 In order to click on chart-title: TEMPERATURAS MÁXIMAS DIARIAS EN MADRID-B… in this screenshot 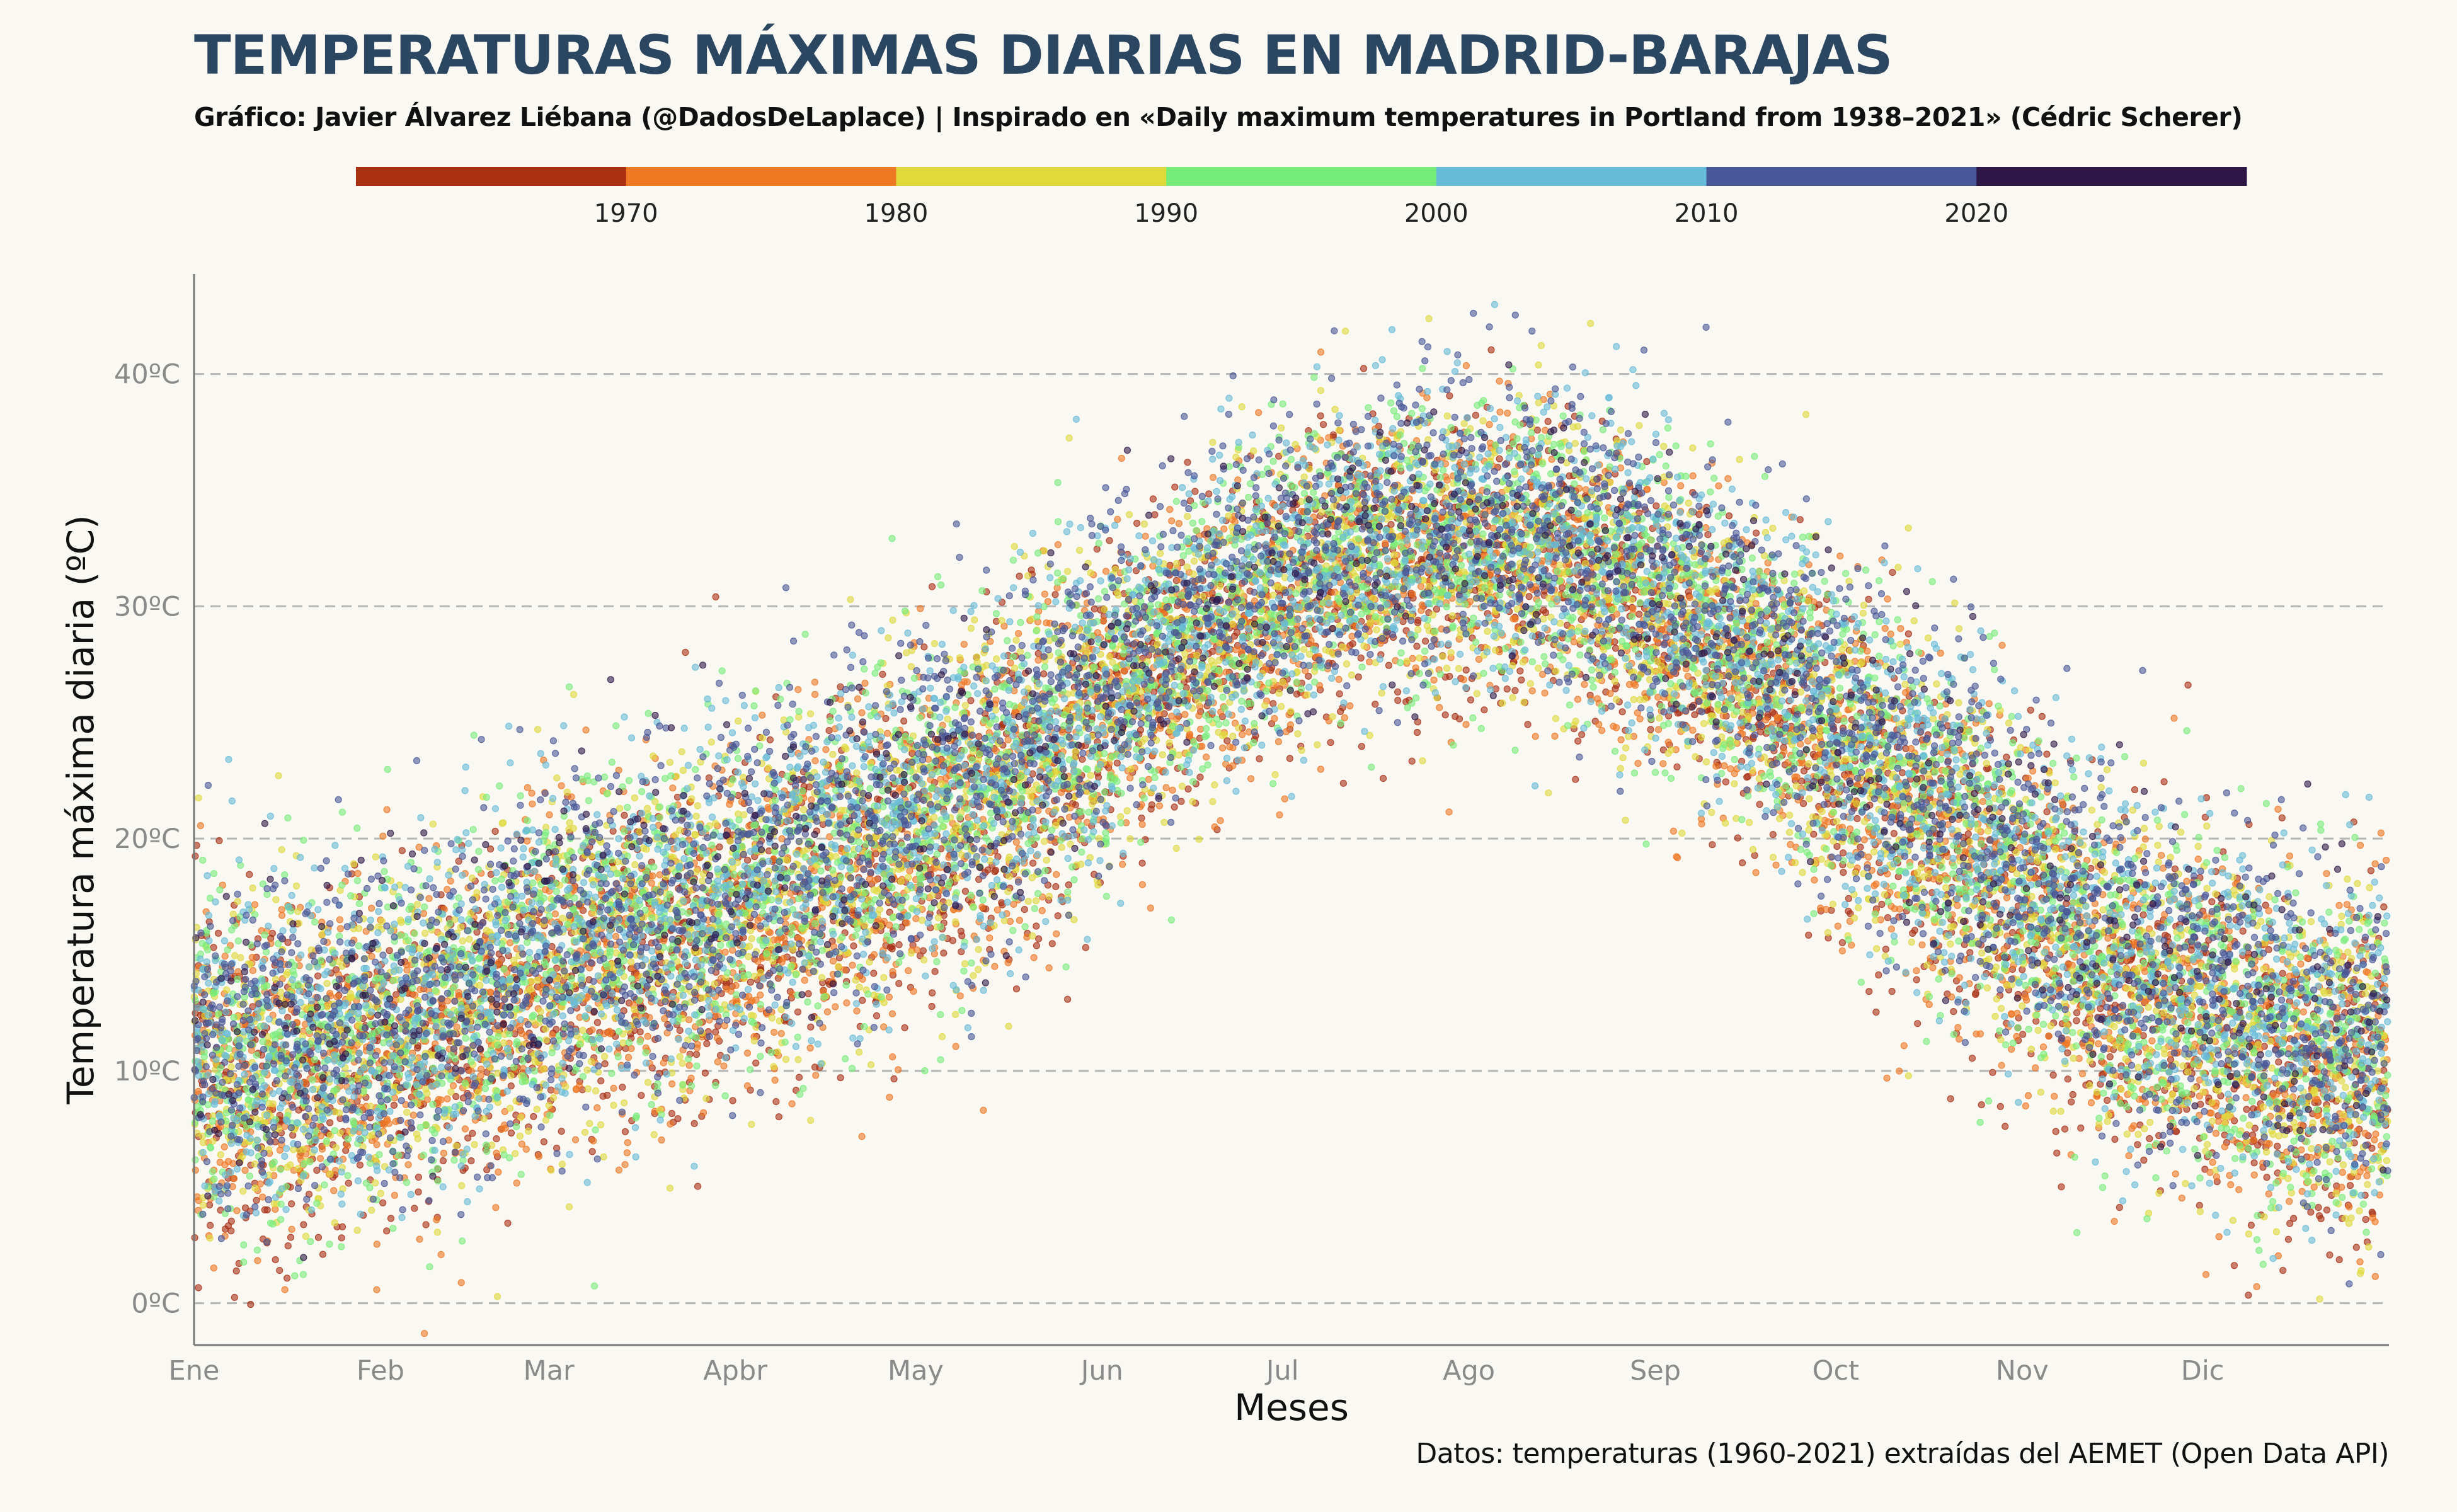, I will do `click(1043, 55)`.